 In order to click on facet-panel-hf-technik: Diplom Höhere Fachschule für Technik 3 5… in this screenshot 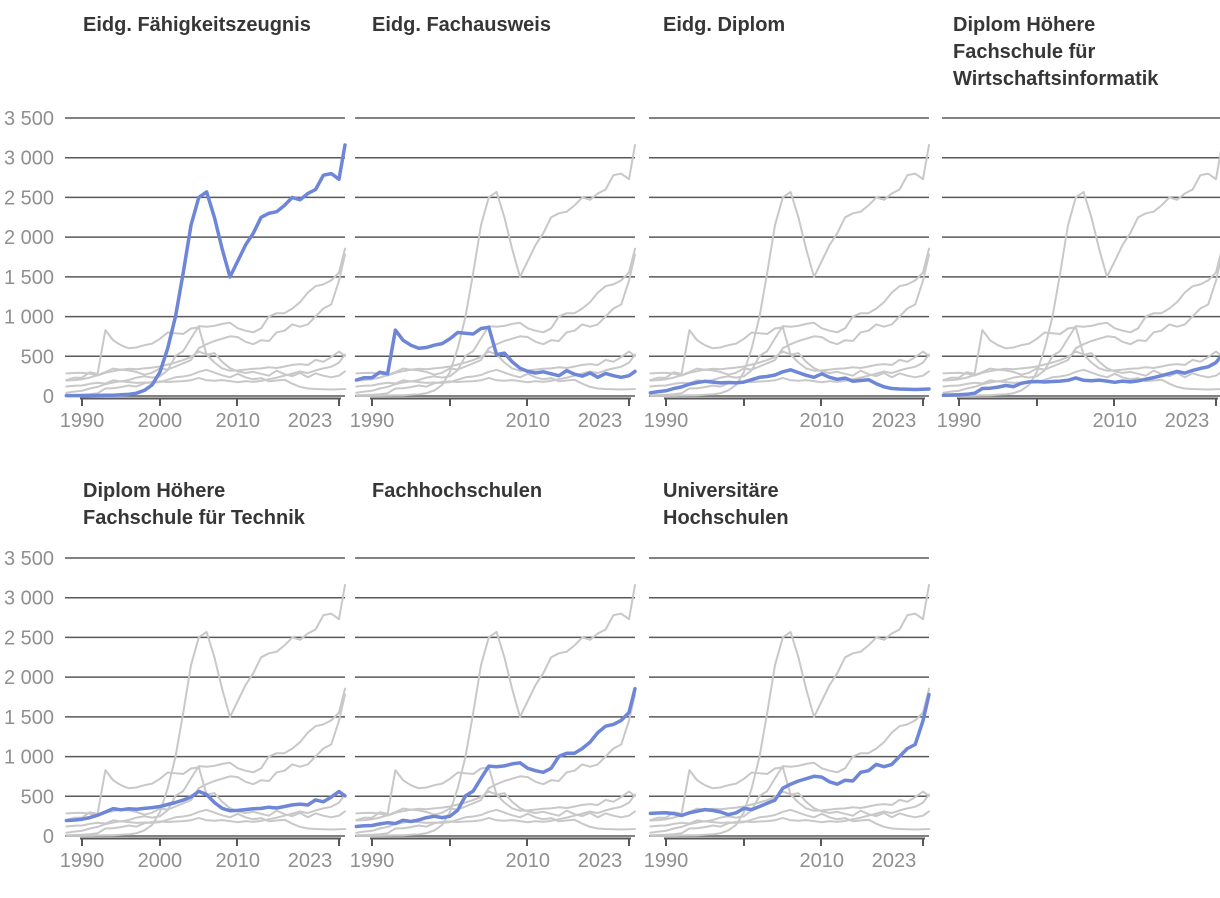, I will do `click(173, 679)`.